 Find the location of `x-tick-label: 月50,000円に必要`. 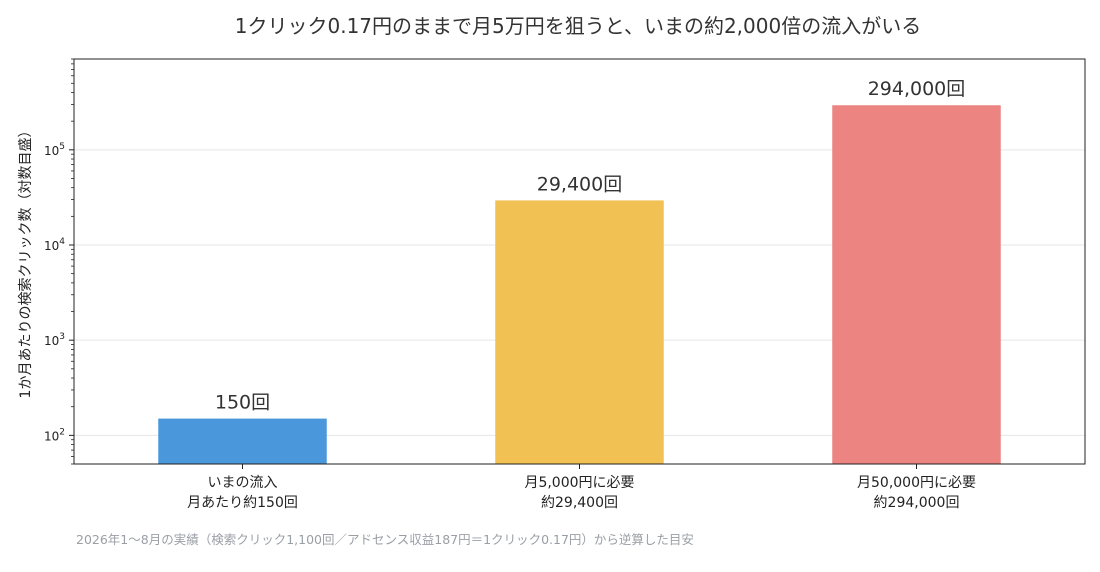

x-tick-label: 月50,000円に必要 is located at coordinates (916, 483).